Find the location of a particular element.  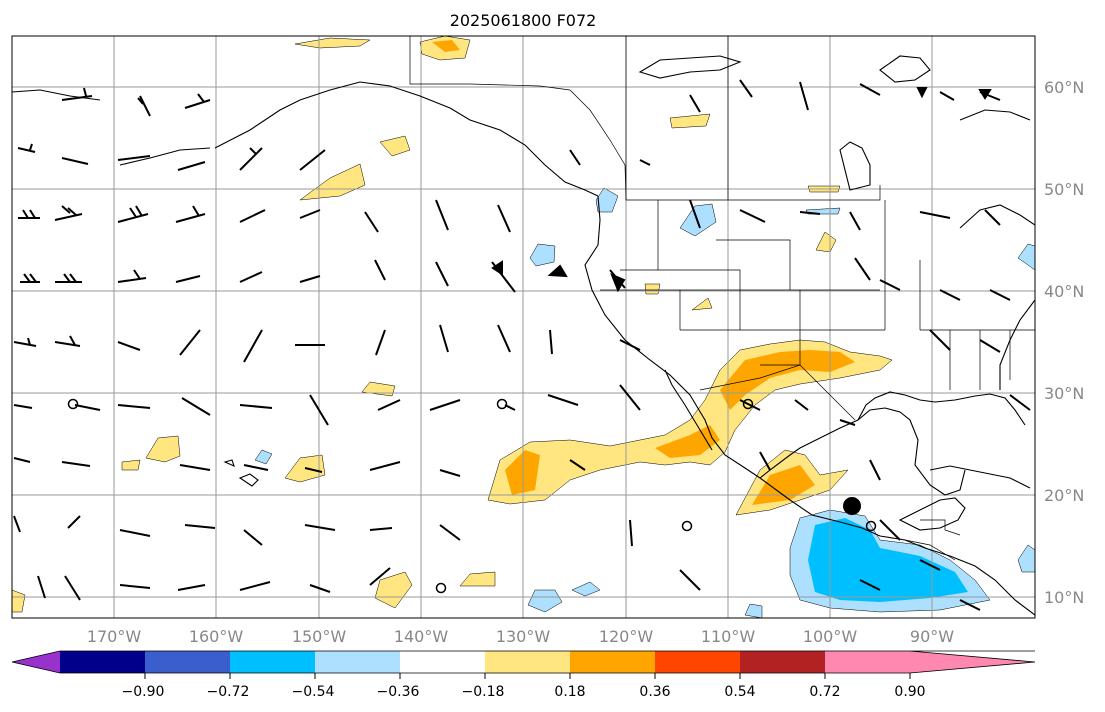

lon-label-100w: 100°W is located at coordinates (830, 636).